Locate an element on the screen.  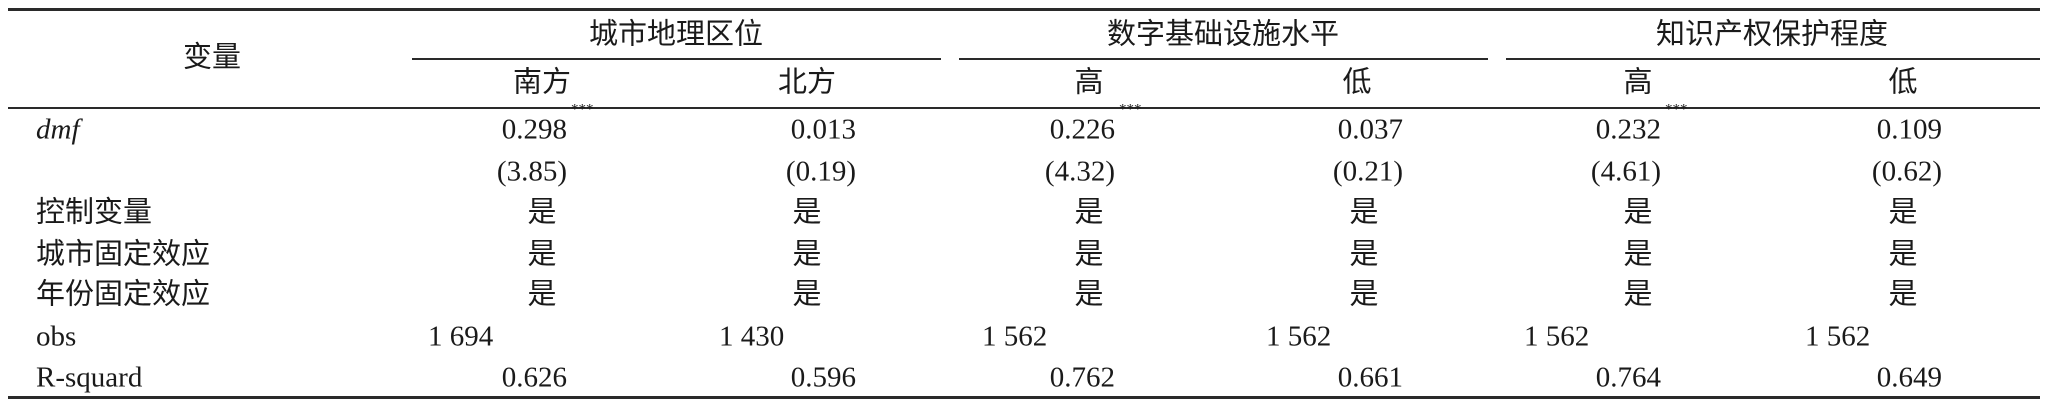
cell-value: (0.21) is located at coordinates (1367, 171).